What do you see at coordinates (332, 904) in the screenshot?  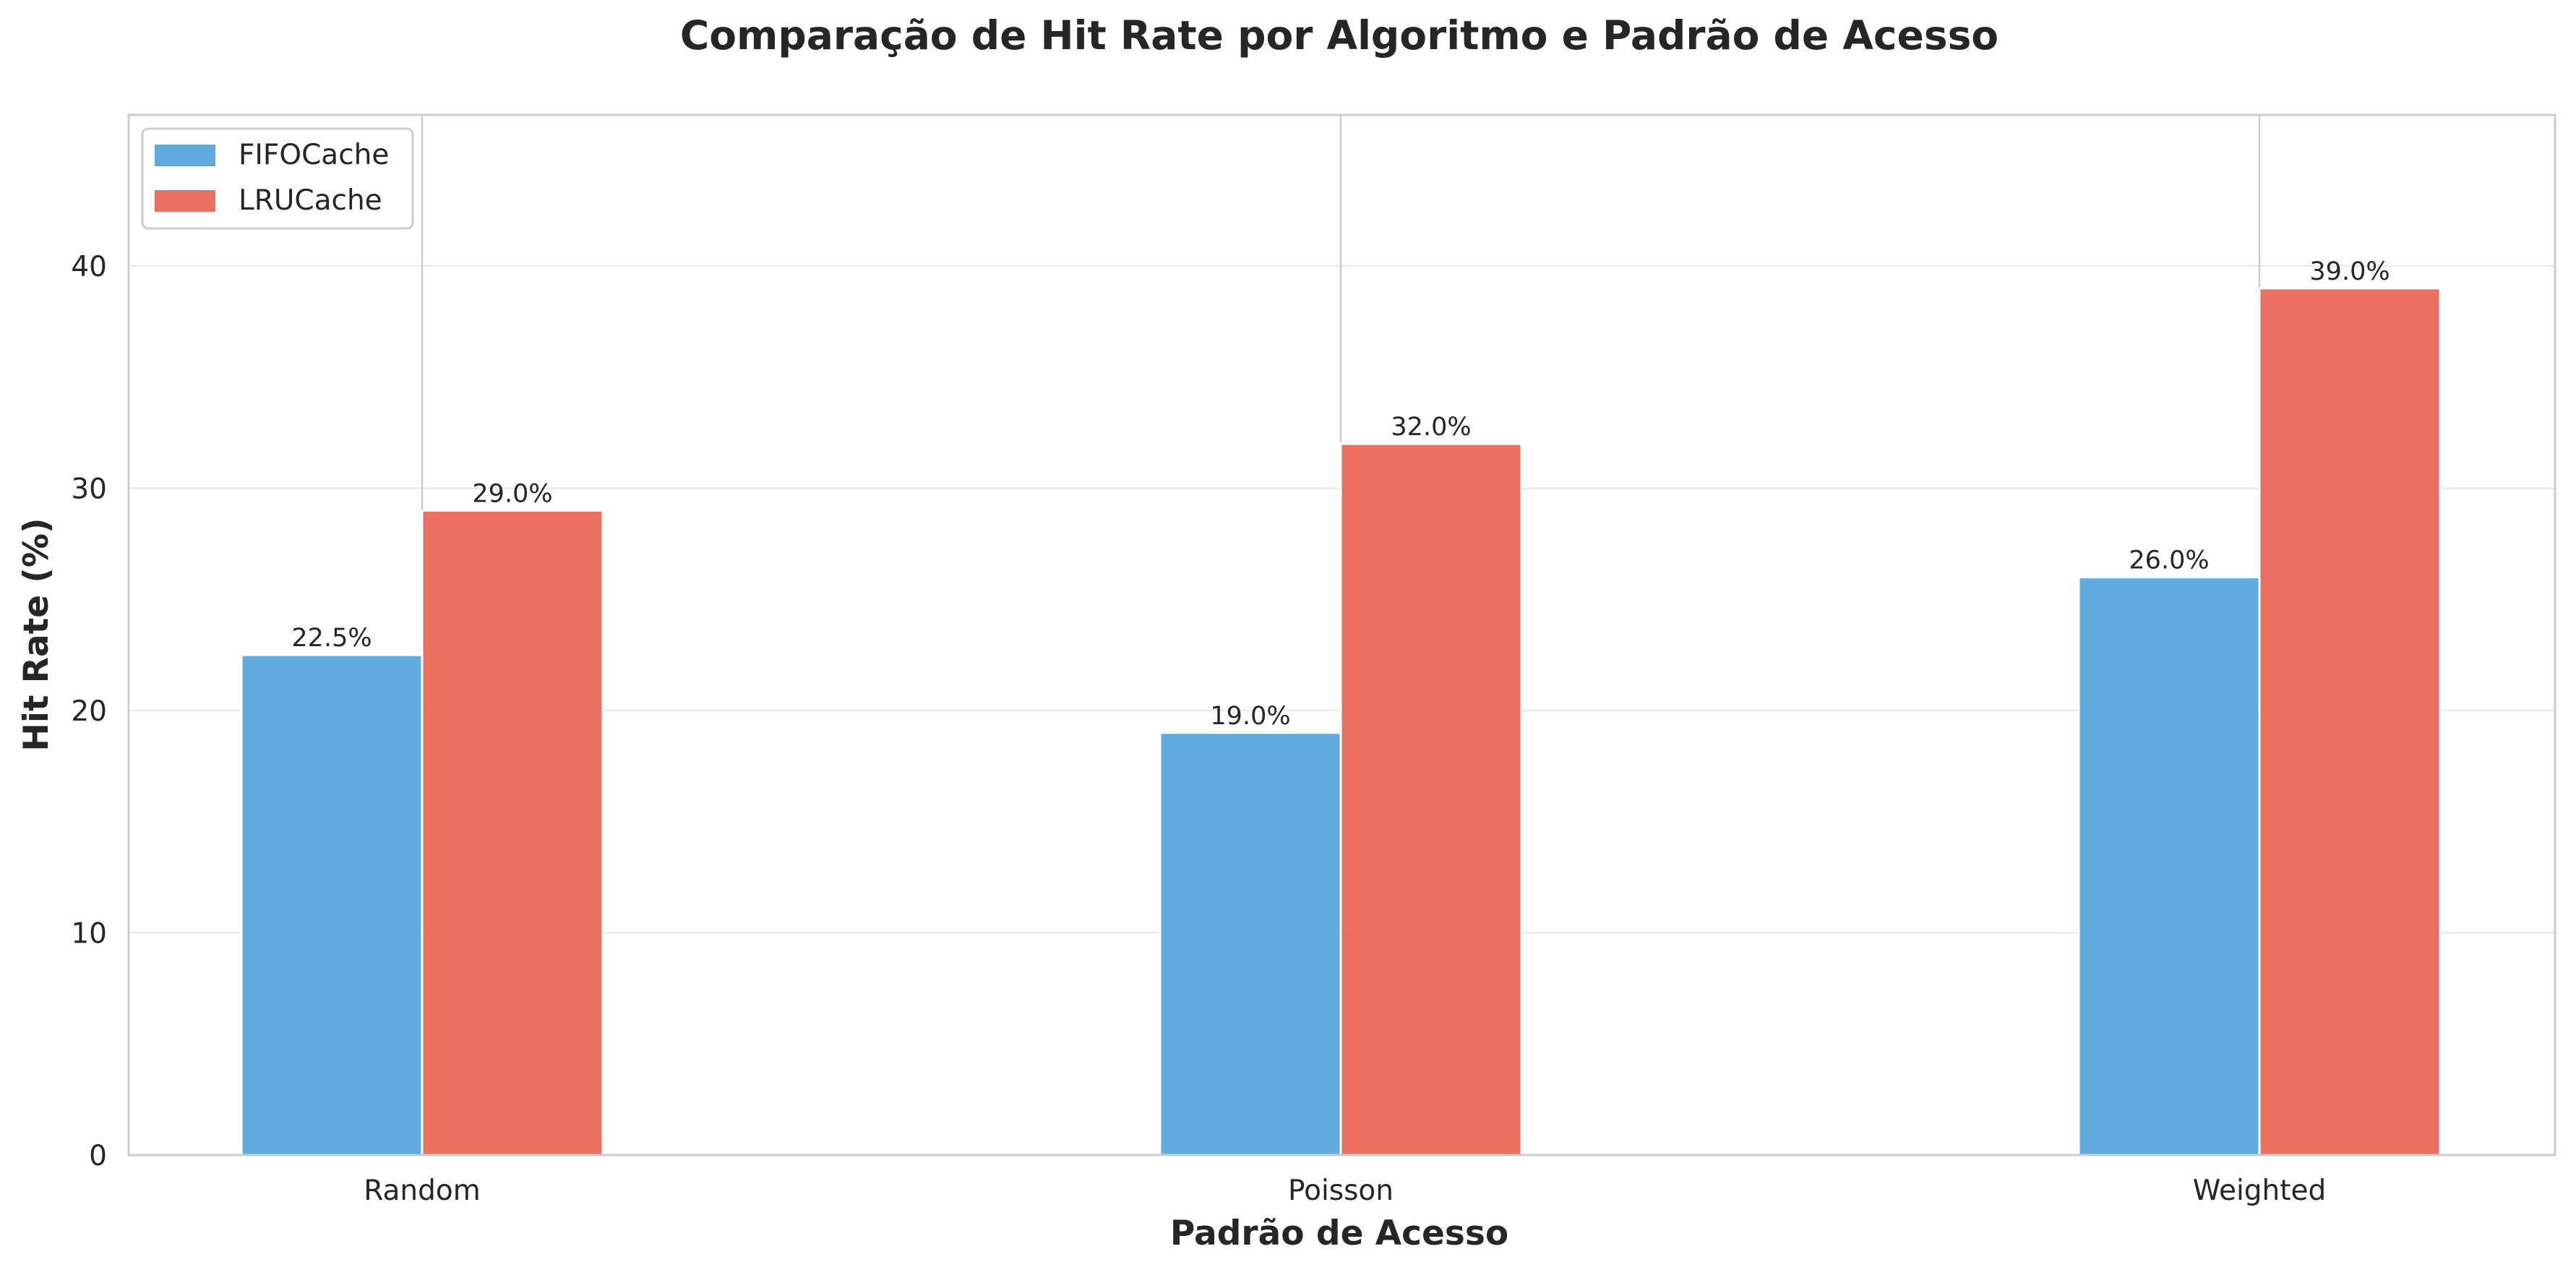 I see `bar-fifocache-random` at bounding box center [332, 904].